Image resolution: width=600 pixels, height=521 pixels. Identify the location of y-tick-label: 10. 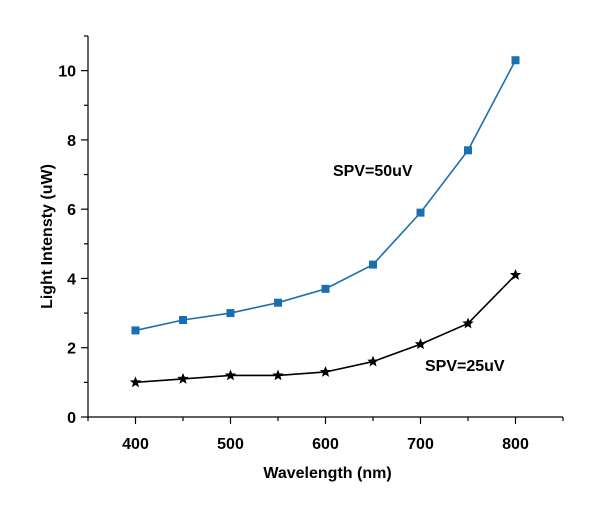
(67, 72).